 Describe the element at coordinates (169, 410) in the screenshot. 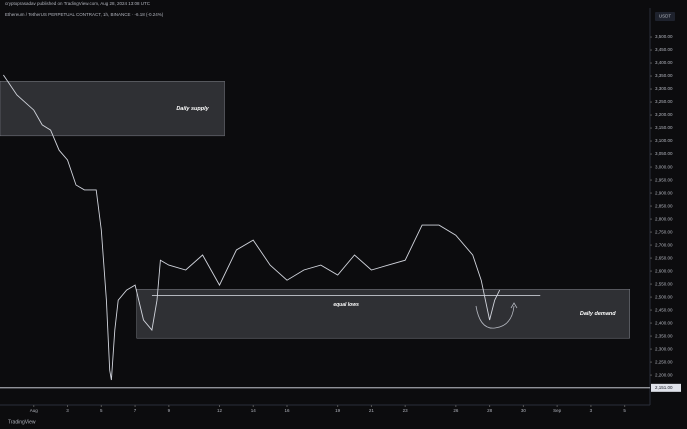

I see `x-tick-label: 9` at that location.